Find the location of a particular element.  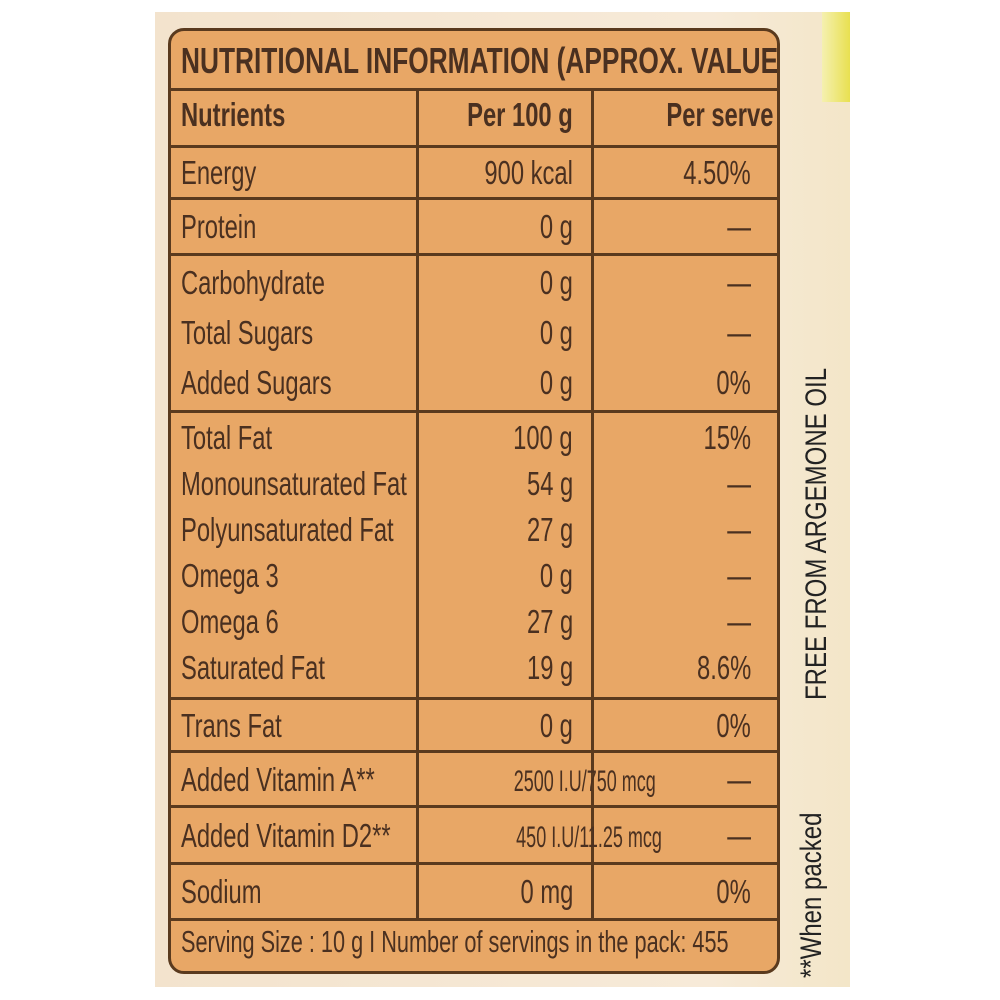

header-rda: Per serve %RDA is located at coordinates (721, 114).